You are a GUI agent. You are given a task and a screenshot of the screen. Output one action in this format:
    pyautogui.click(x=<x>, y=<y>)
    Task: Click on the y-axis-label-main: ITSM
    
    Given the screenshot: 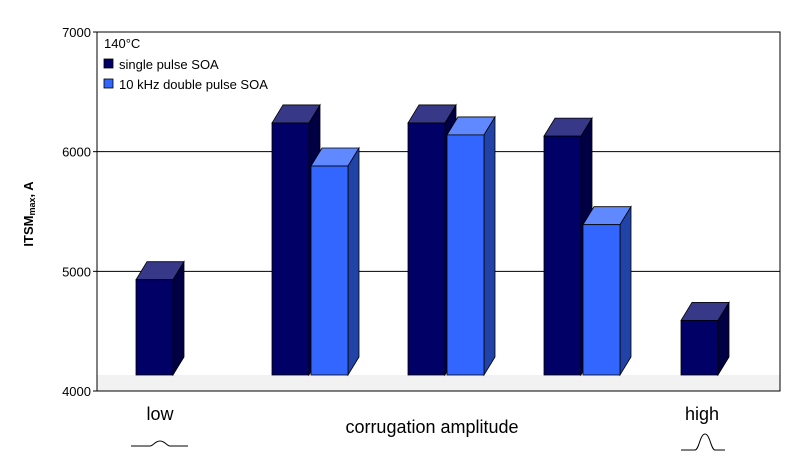 What is the action you would take?
    pyautogui.click(x=28, y=231)
    